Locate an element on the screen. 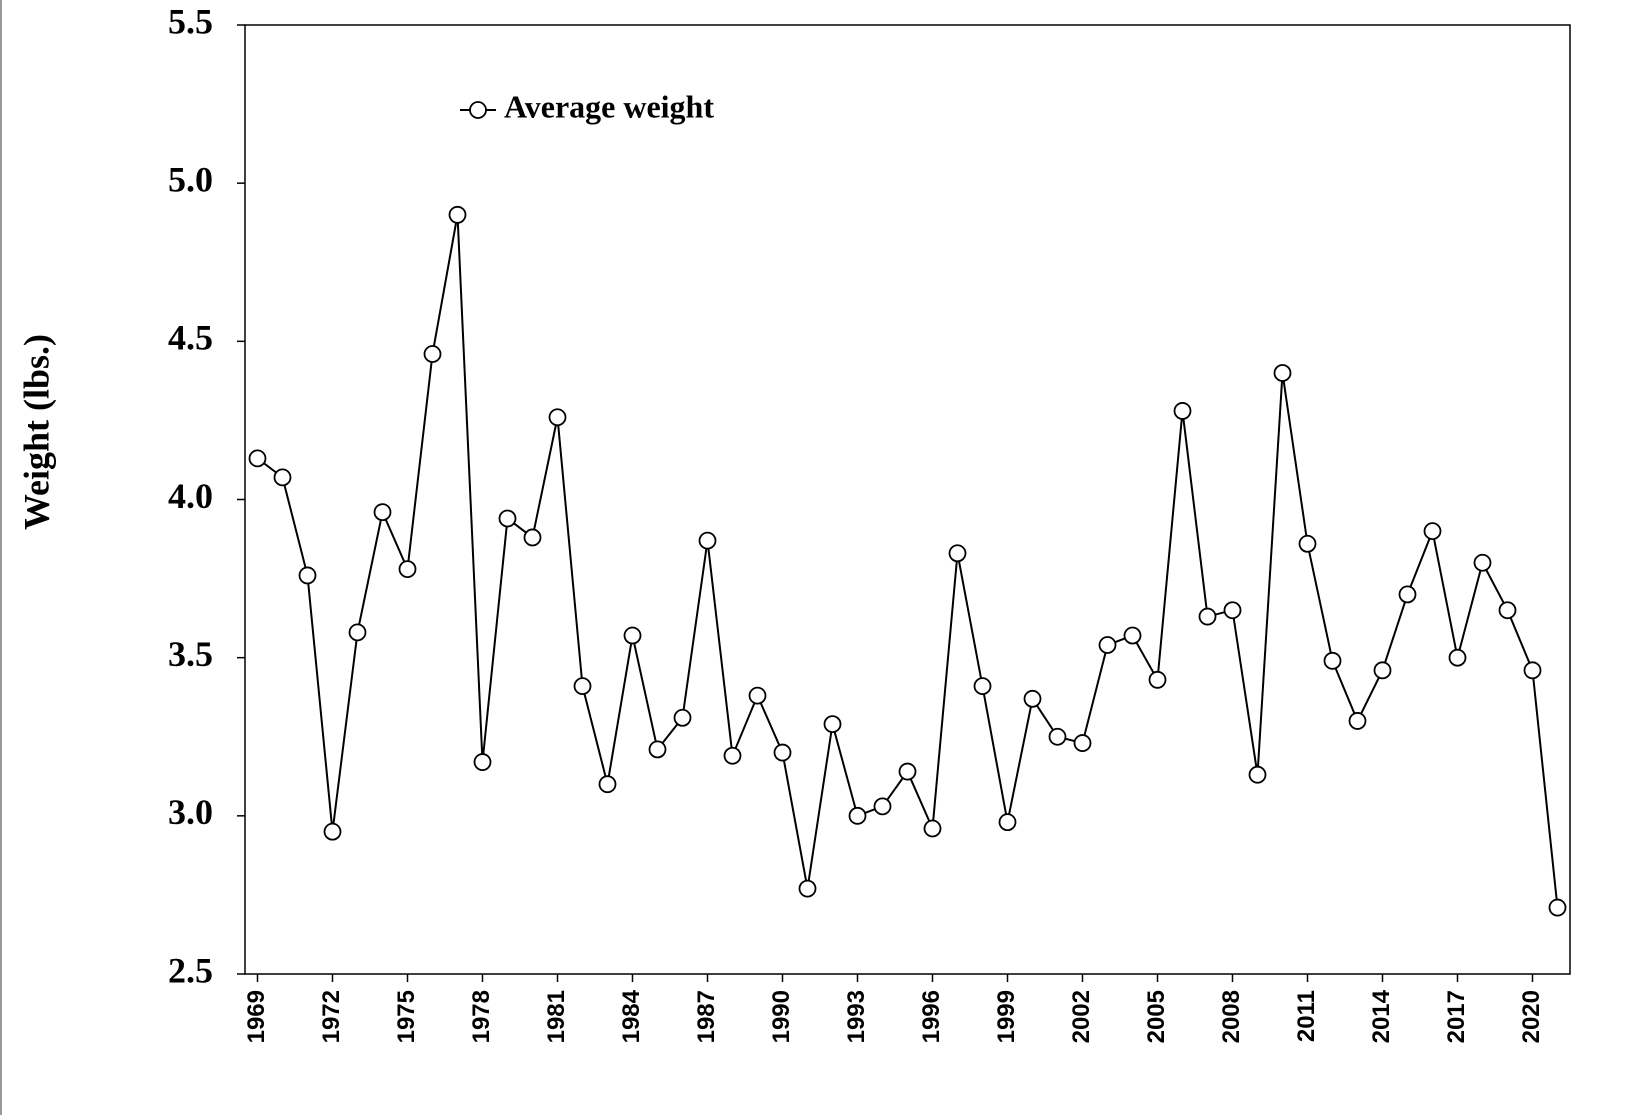 This screenshot has height=1115, width=1637. x-tick-label: 2011 is located at coordinates (1306, 1016).